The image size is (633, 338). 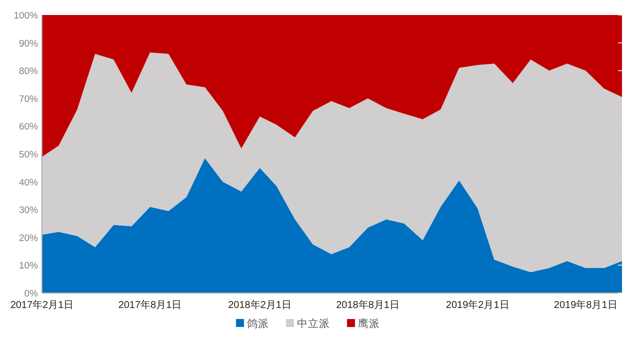 I want to click on y-tick-label: 20%, so click(x=28, y=238).